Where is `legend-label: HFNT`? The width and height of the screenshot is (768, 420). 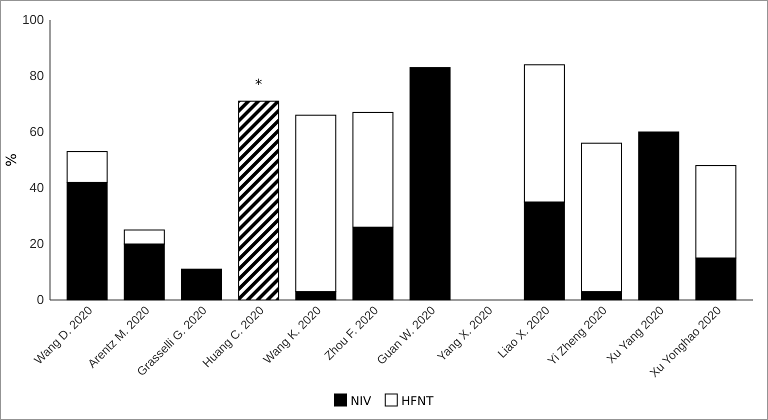
legend-label: HFNT is located at coordinates (417, 401).